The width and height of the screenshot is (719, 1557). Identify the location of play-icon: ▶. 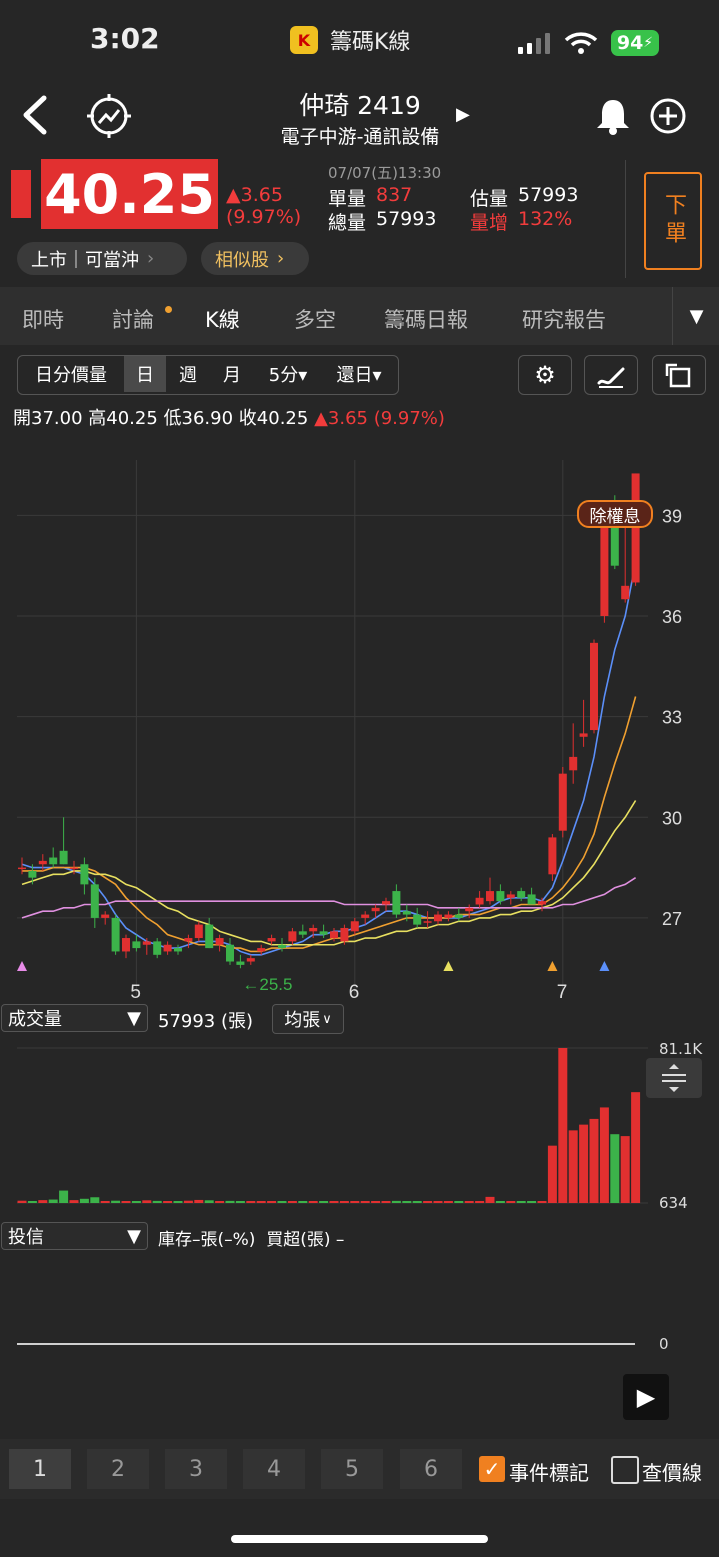
(646, 1397).